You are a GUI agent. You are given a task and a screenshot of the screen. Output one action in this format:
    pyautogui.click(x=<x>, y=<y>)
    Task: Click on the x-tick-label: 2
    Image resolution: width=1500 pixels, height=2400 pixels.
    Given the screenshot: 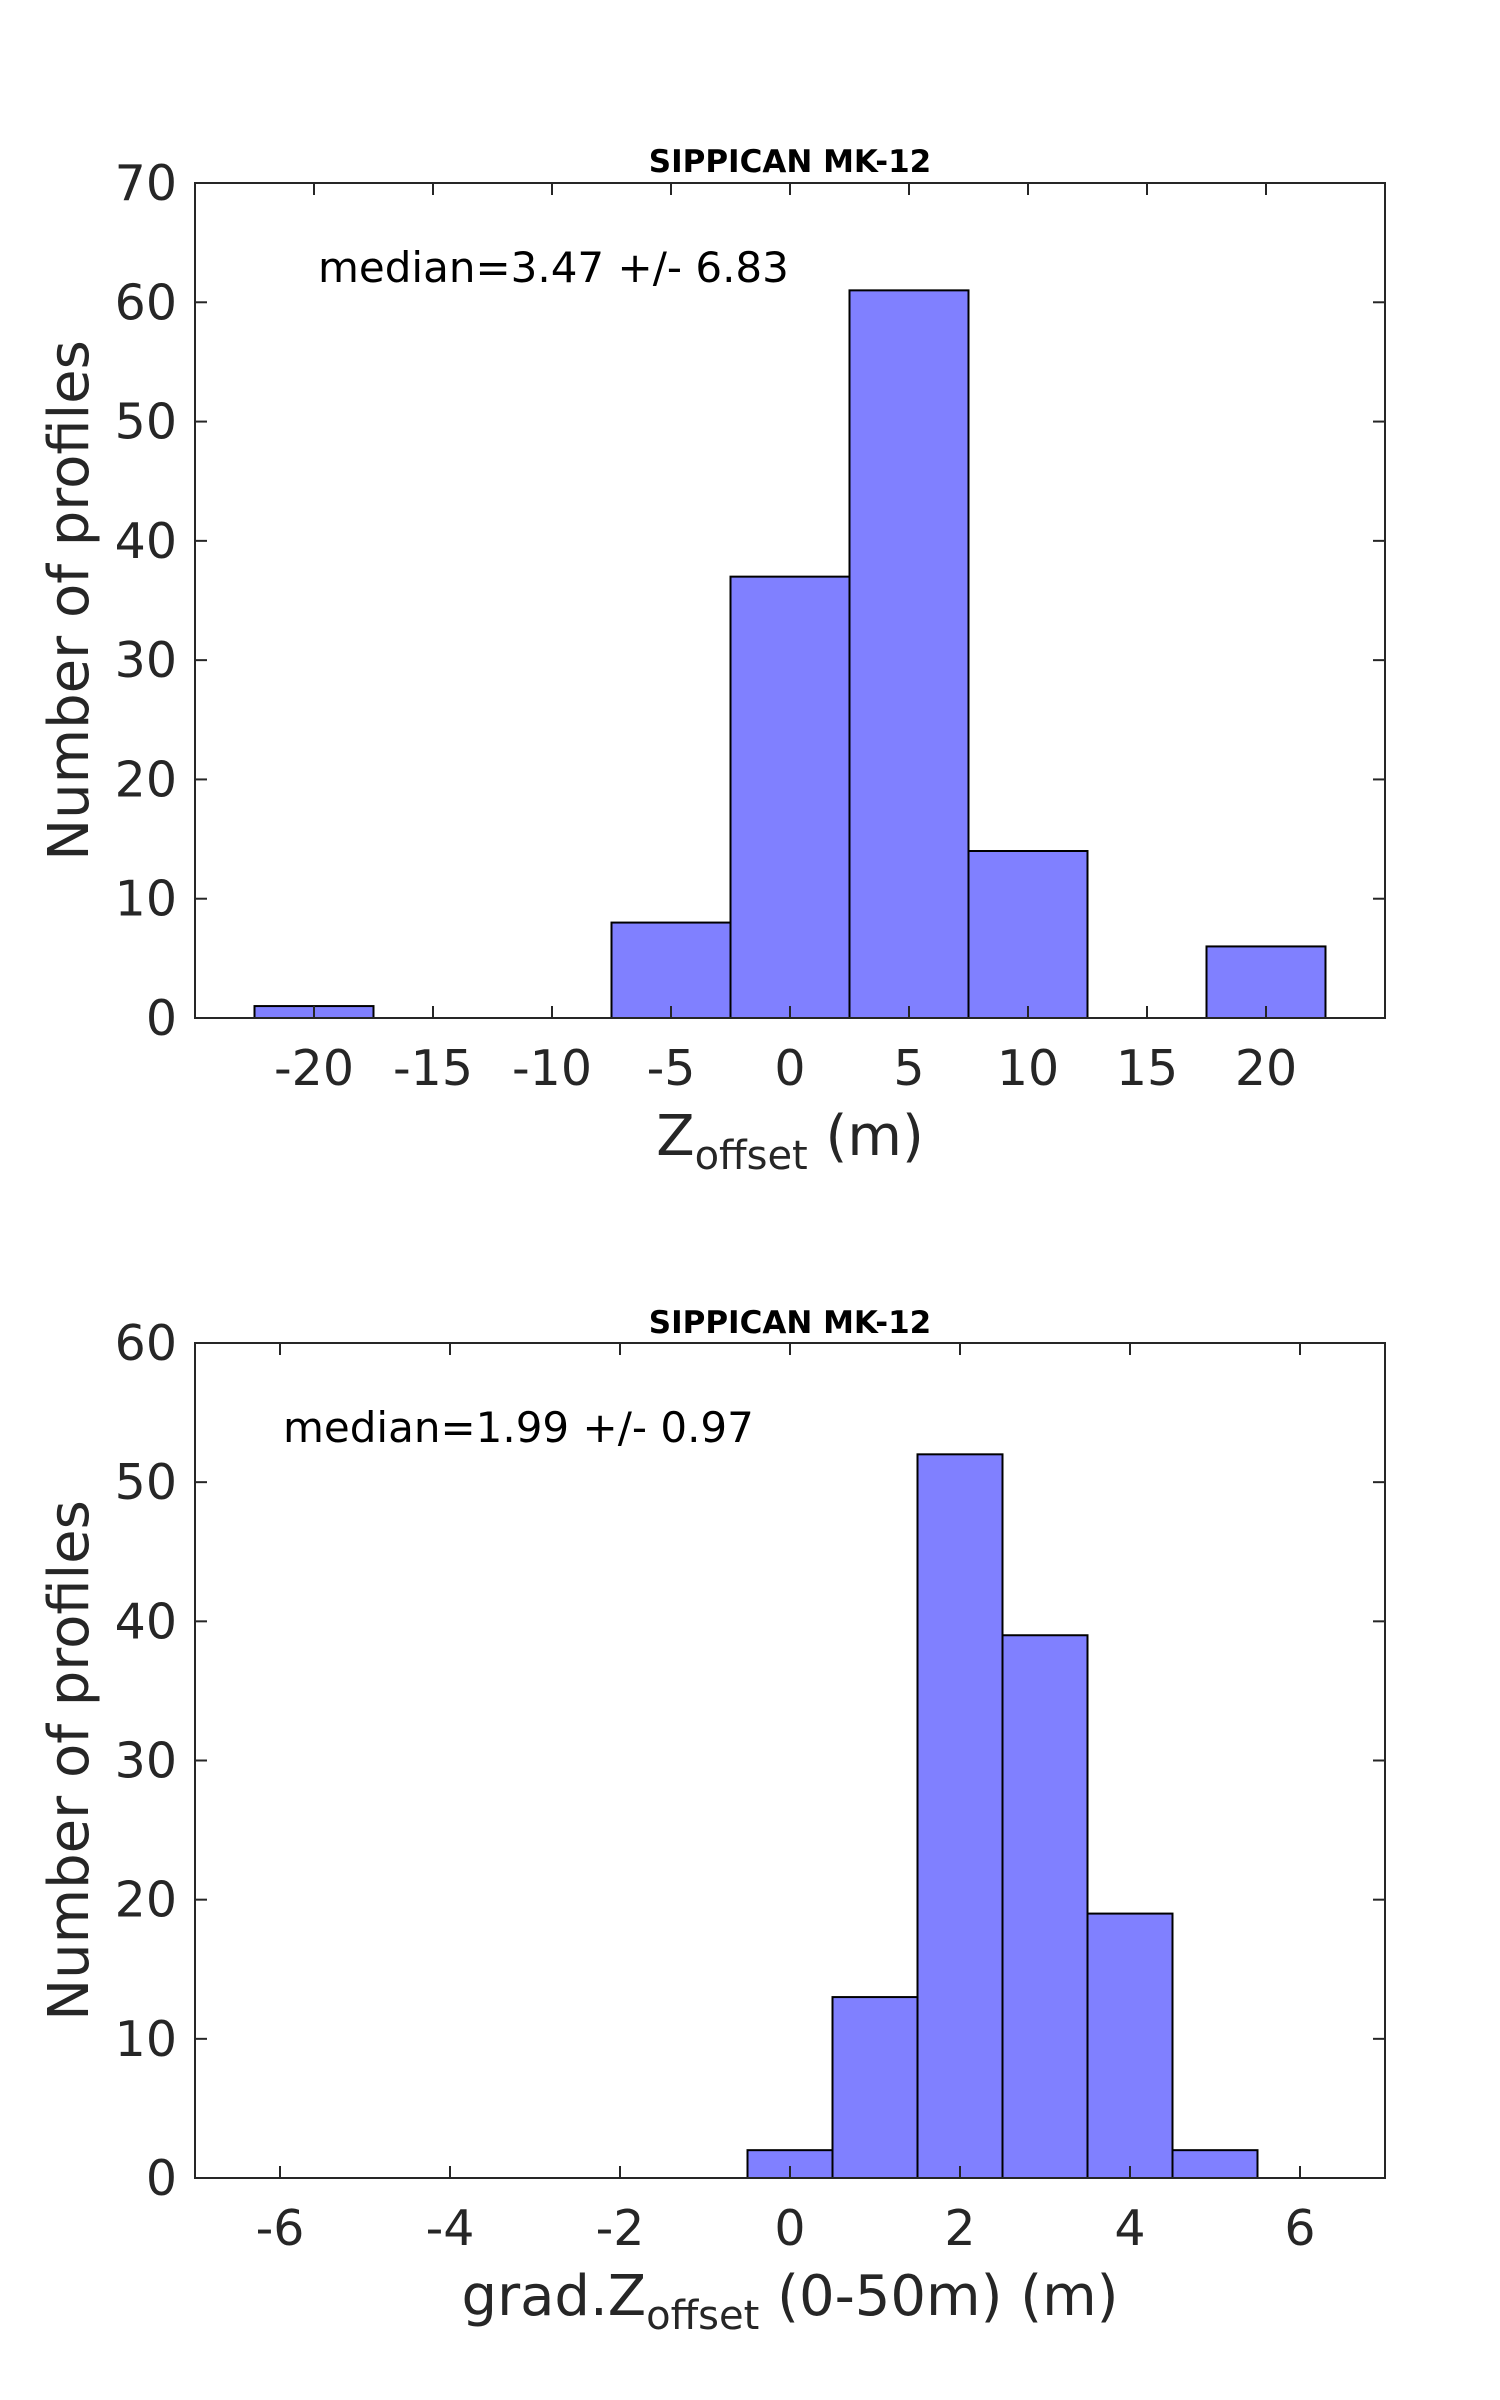 What is the action you would take?
    pyautogui.click(x=959, y=2228)
    